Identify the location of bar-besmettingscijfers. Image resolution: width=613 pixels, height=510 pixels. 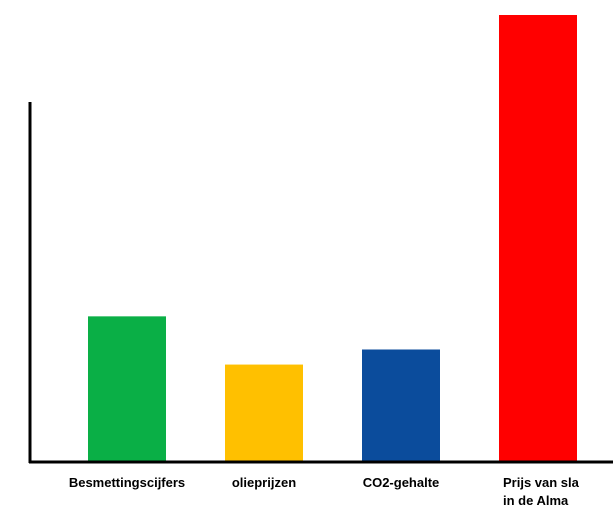
(127, 389).